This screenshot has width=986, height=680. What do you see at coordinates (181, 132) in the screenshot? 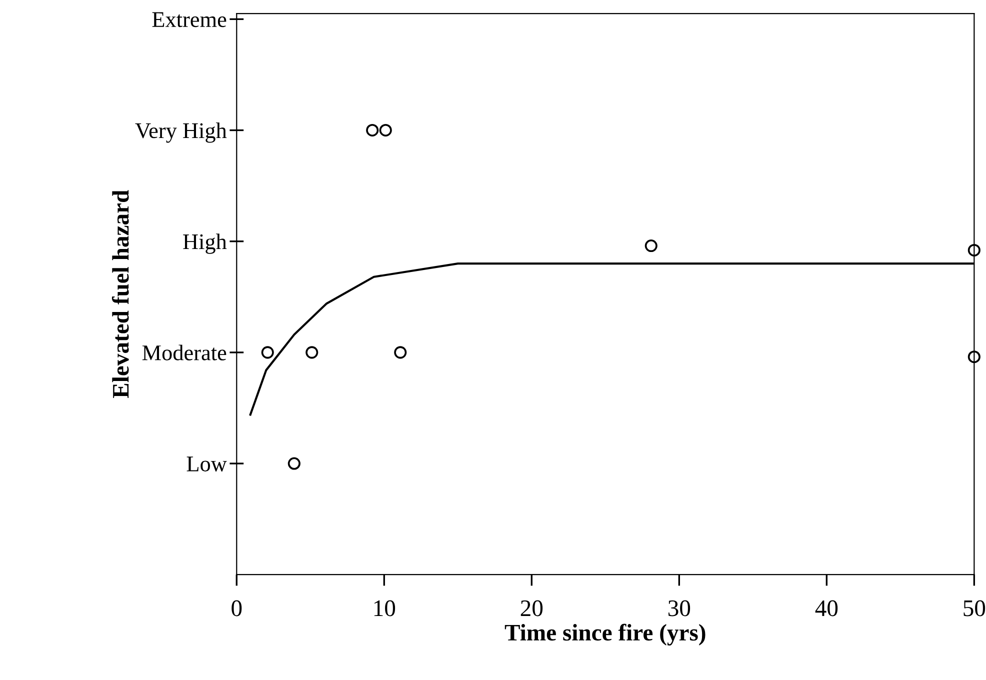
I see `category-label: Very High` at bounding box center [181, 132].